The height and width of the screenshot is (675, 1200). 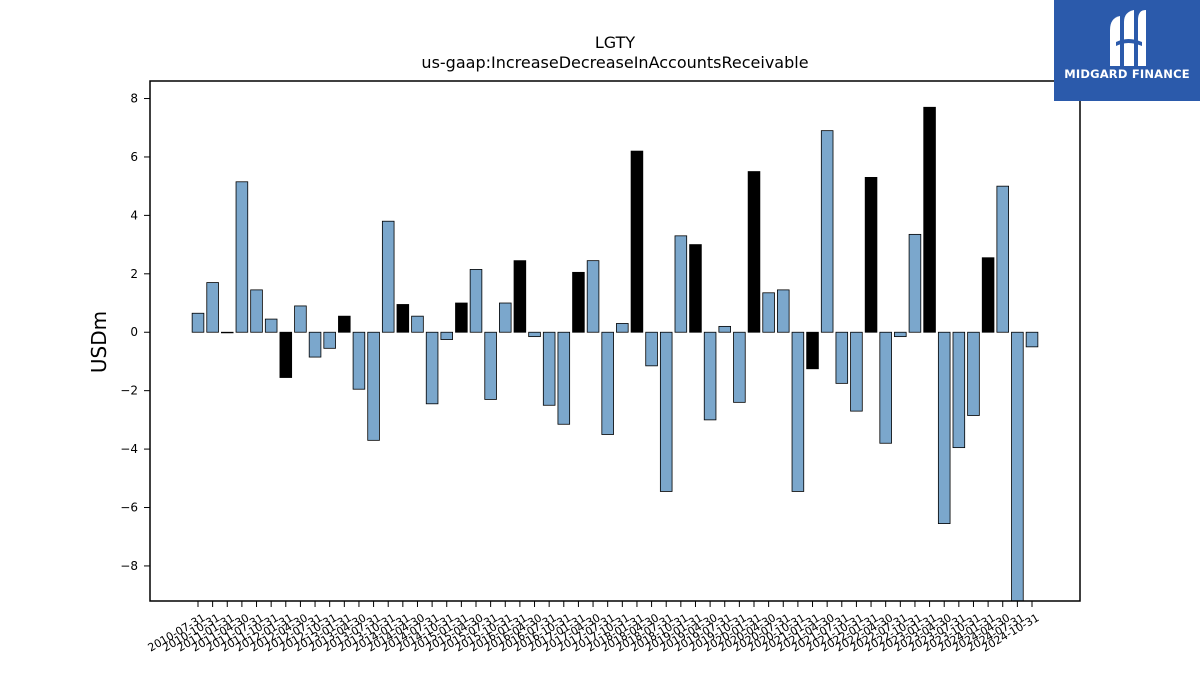 I want to click on y-axis-label: USDm, so click(x=99, y=342).